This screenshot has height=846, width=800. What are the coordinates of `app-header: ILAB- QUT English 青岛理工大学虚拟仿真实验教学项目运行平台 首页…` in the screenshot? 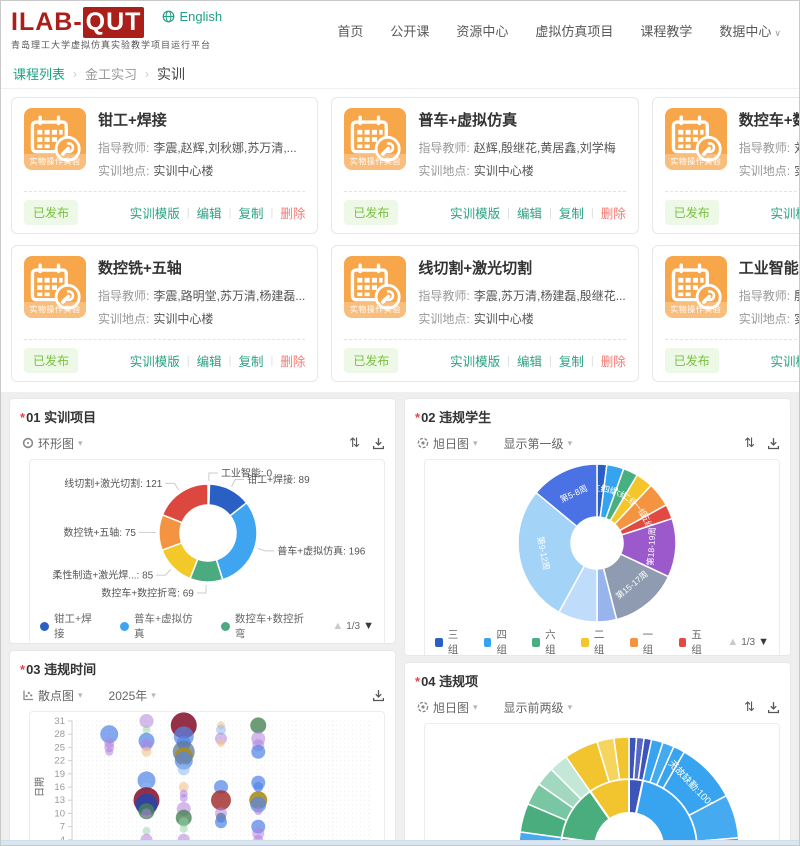 It's located at (400, 30).